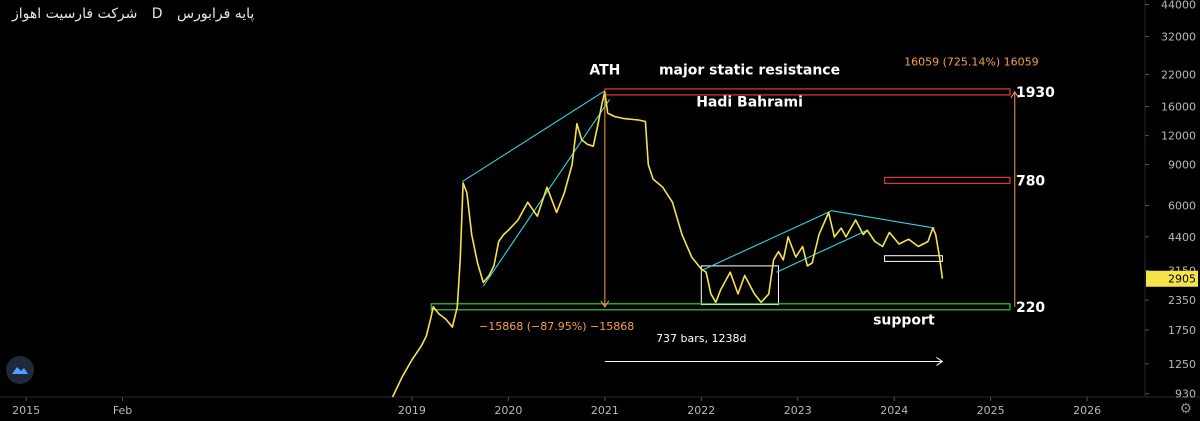 Image resolution: width=1200 pixels, height=421 pixels. What do you see at coordinates (1185, 394) in the screenshot?
I see `y-tick-label: 930` at bounding box center [1185, 394].